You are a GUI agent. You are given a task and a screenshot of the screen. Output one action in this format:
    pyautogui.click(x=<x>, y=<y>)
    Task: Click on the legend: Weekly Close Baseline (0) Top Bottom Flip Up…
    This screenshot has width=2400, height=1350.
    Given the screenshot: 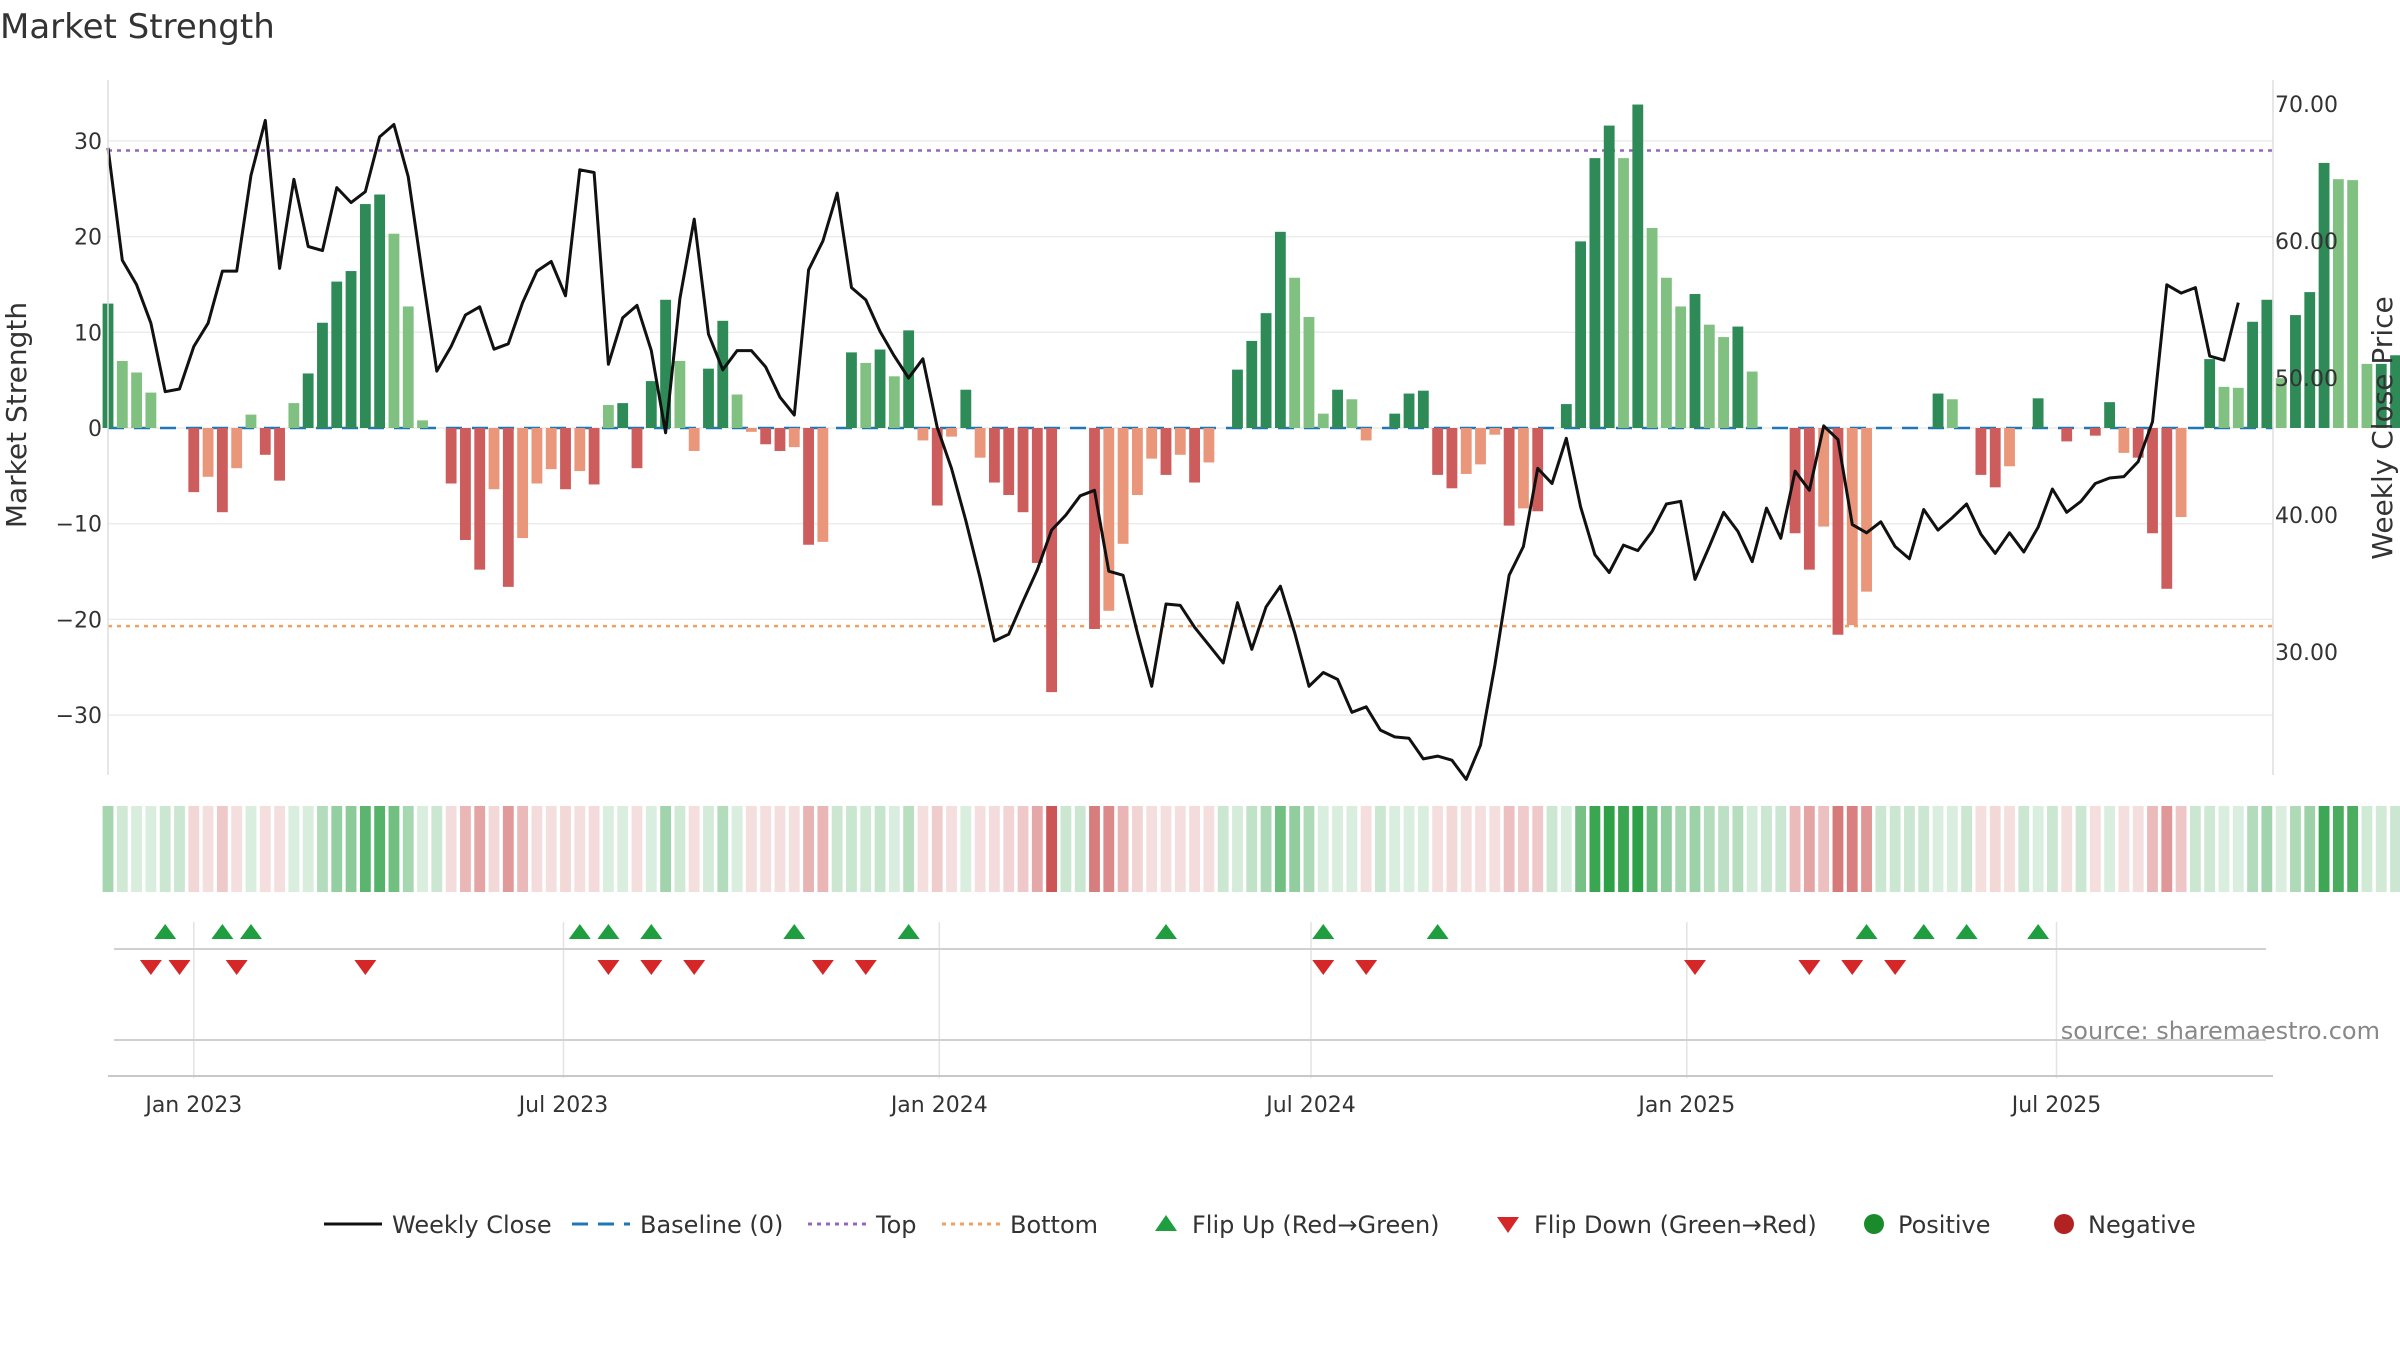 What is the action you would take?
    pyautogui.click(x=1260, y=1225)
    